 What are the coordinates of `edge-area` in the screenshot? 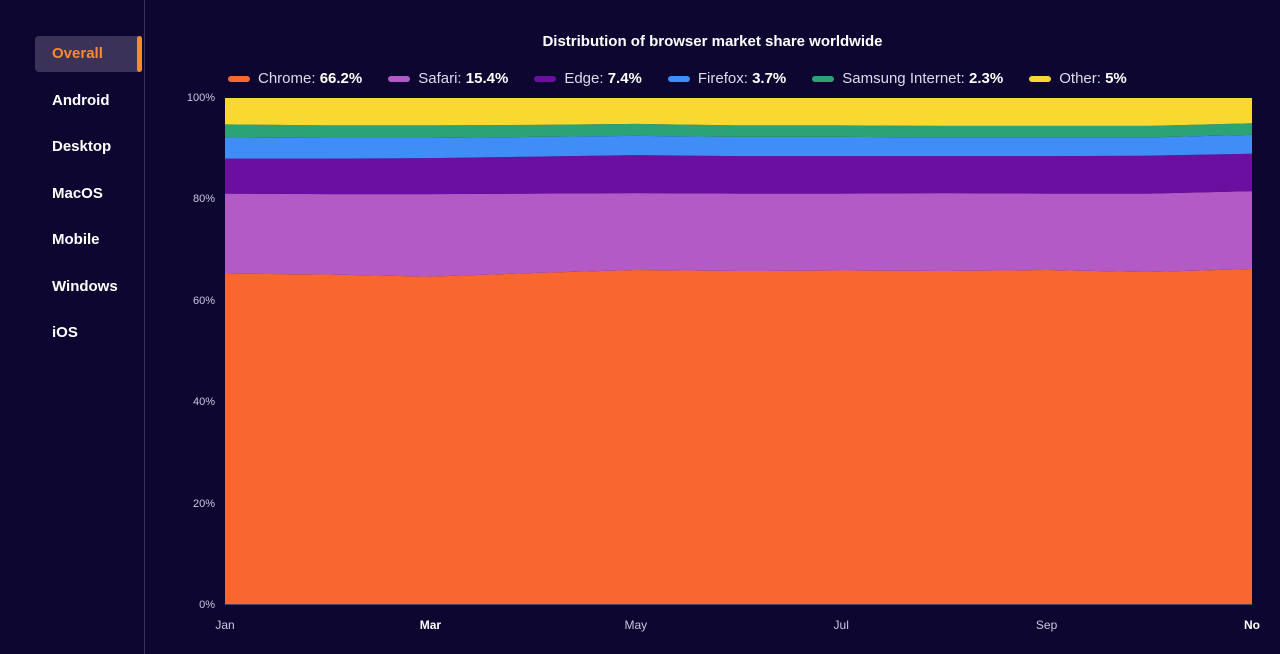 It's located at (738, 174).